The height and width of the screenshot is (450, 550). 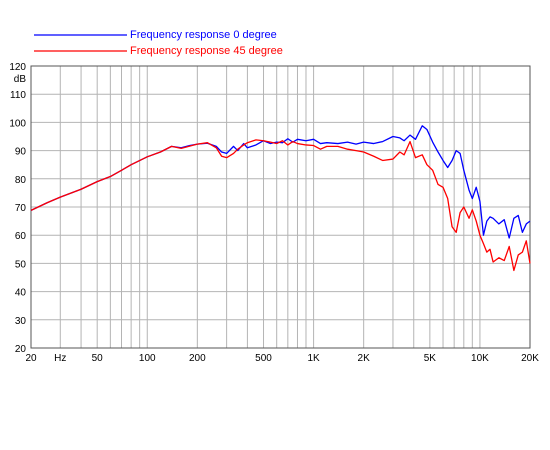 I want to click on x-axis-unit-label: Hz, so click(x=60, y=358).